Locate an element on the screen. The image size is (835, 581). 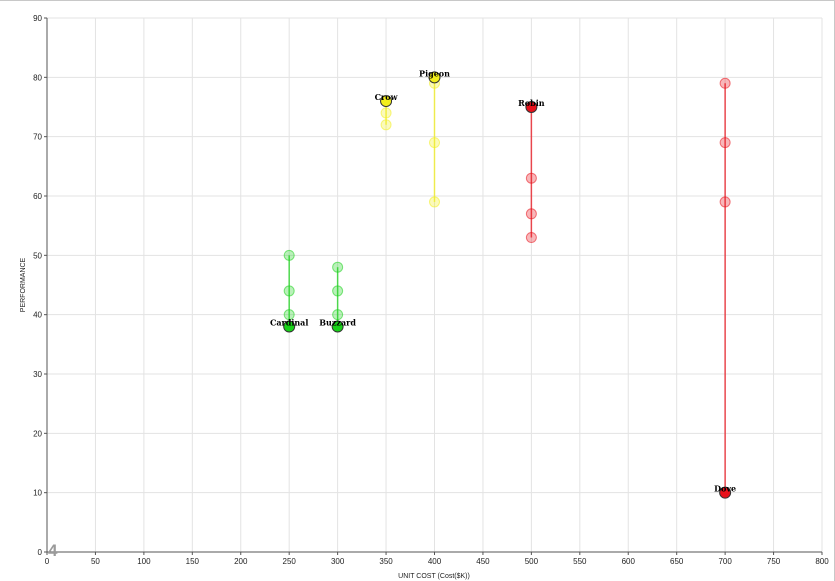
series-cardinal: Cardinal is located at coordinates (289, 291).